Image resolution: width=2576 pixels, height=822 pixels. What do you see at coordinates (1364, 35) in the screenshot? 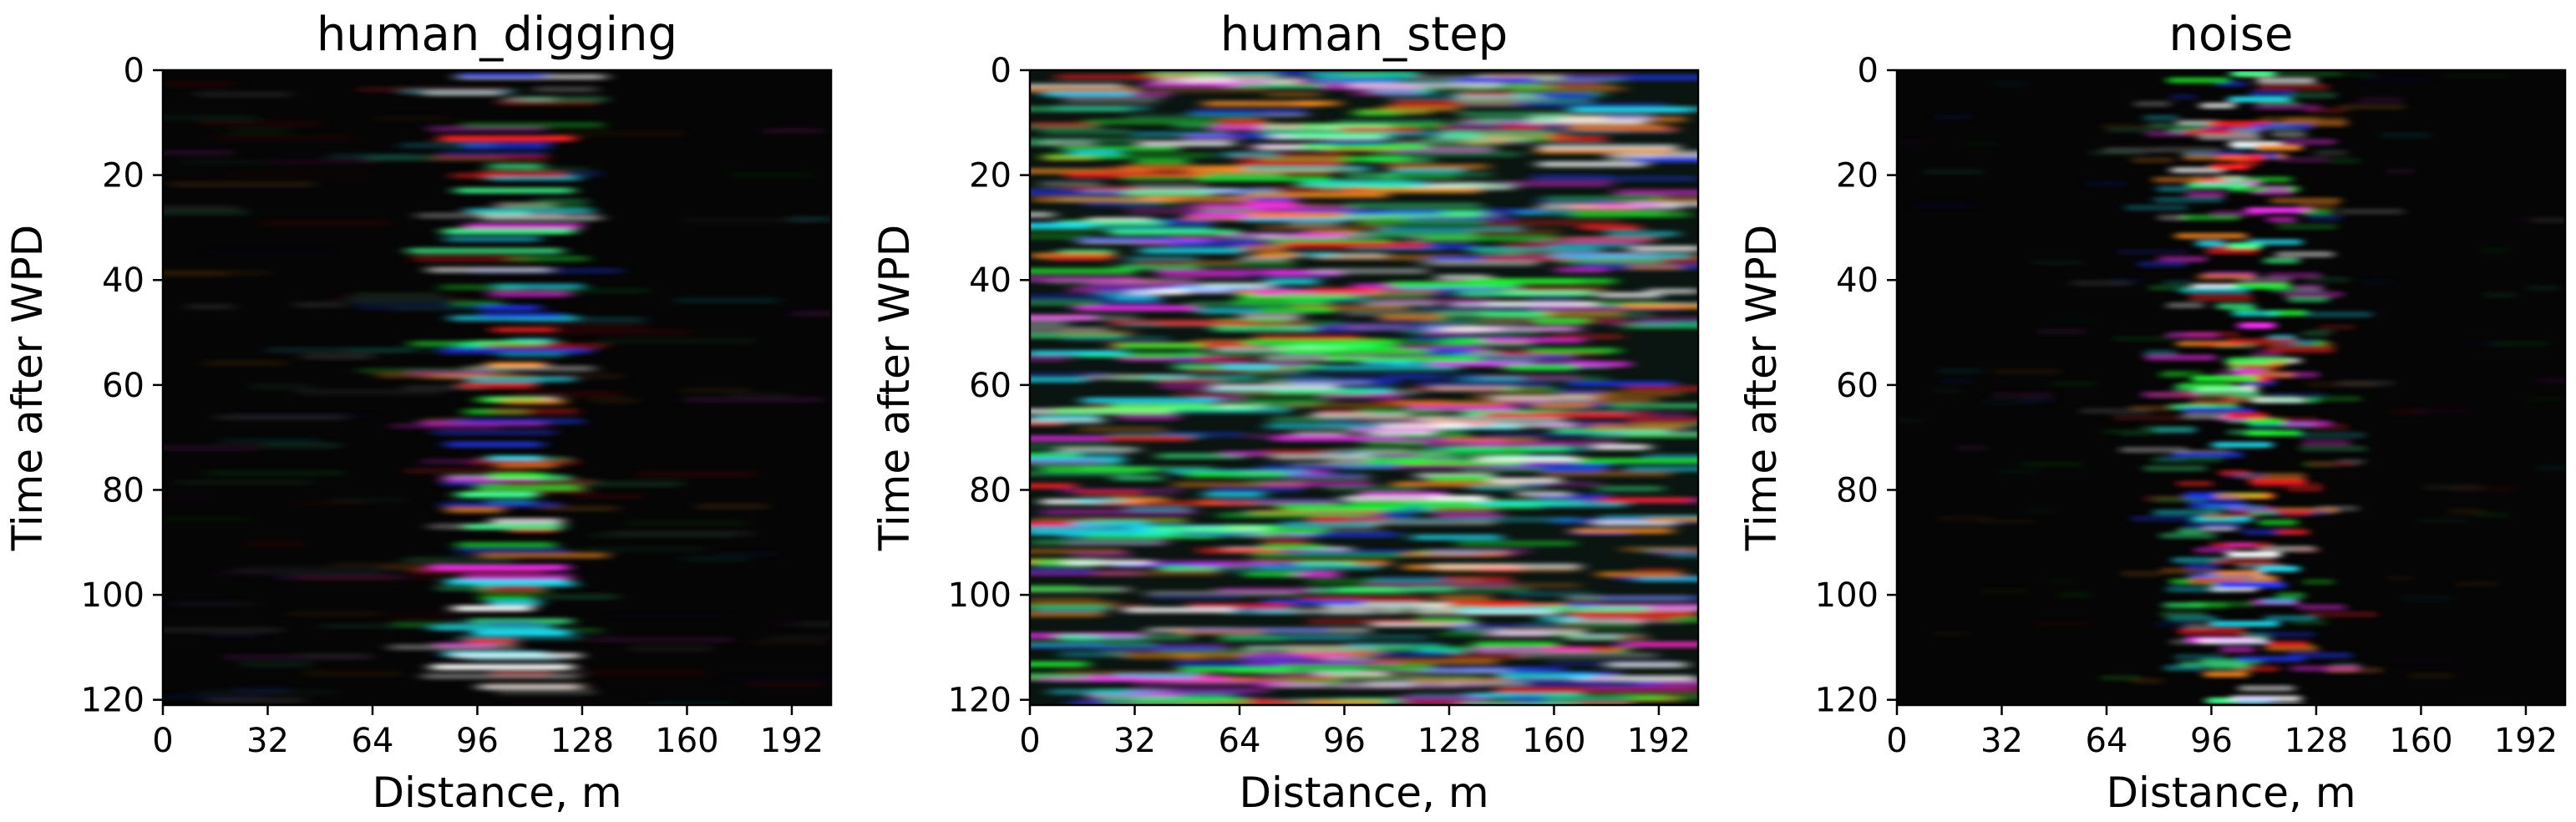
I see `chart-title: human_step` at bounding box center [1364, 35].